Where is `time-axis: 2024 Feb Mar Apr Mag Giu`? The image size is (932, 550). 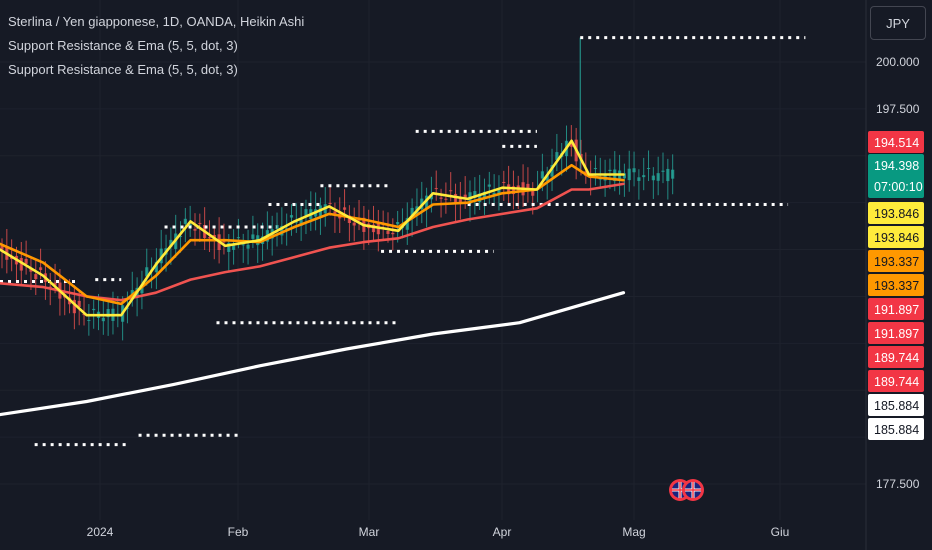 time-axis: 2024 Feb Mar Apr Mag Giu is located at coordinates (438, 532).